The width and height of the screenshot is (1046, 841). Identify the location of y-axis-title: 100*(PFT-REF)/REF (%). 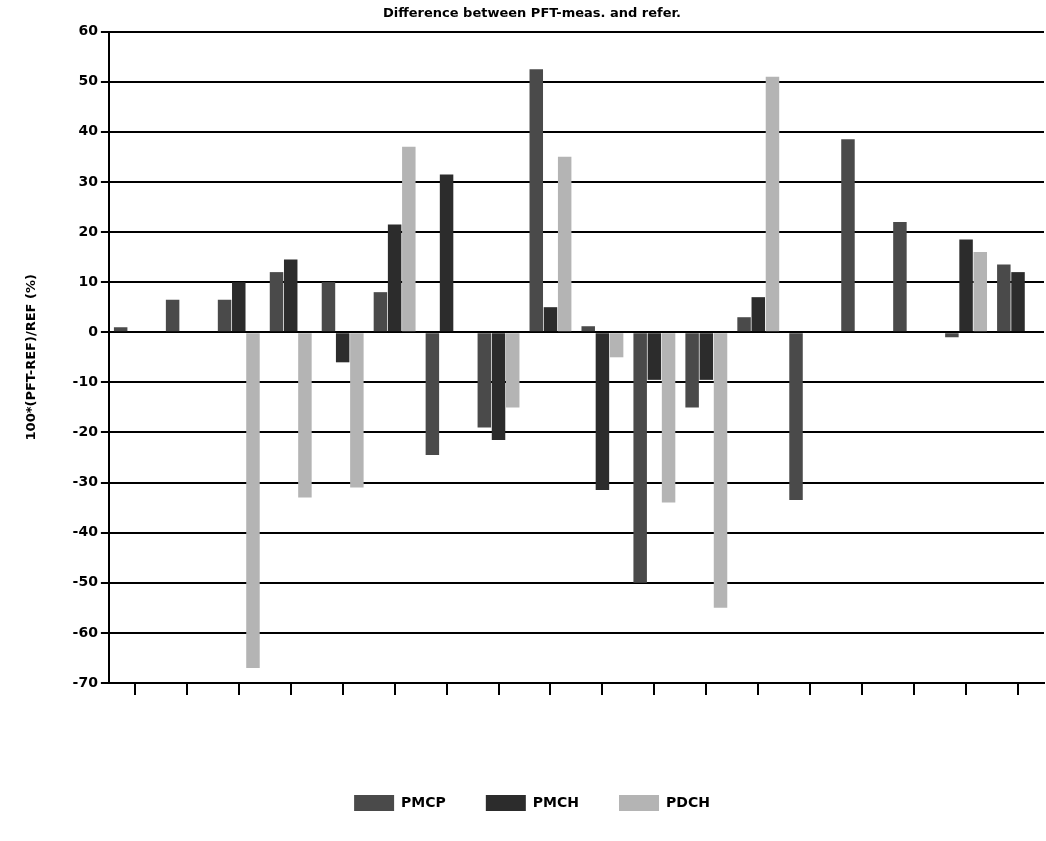
(31, 357).